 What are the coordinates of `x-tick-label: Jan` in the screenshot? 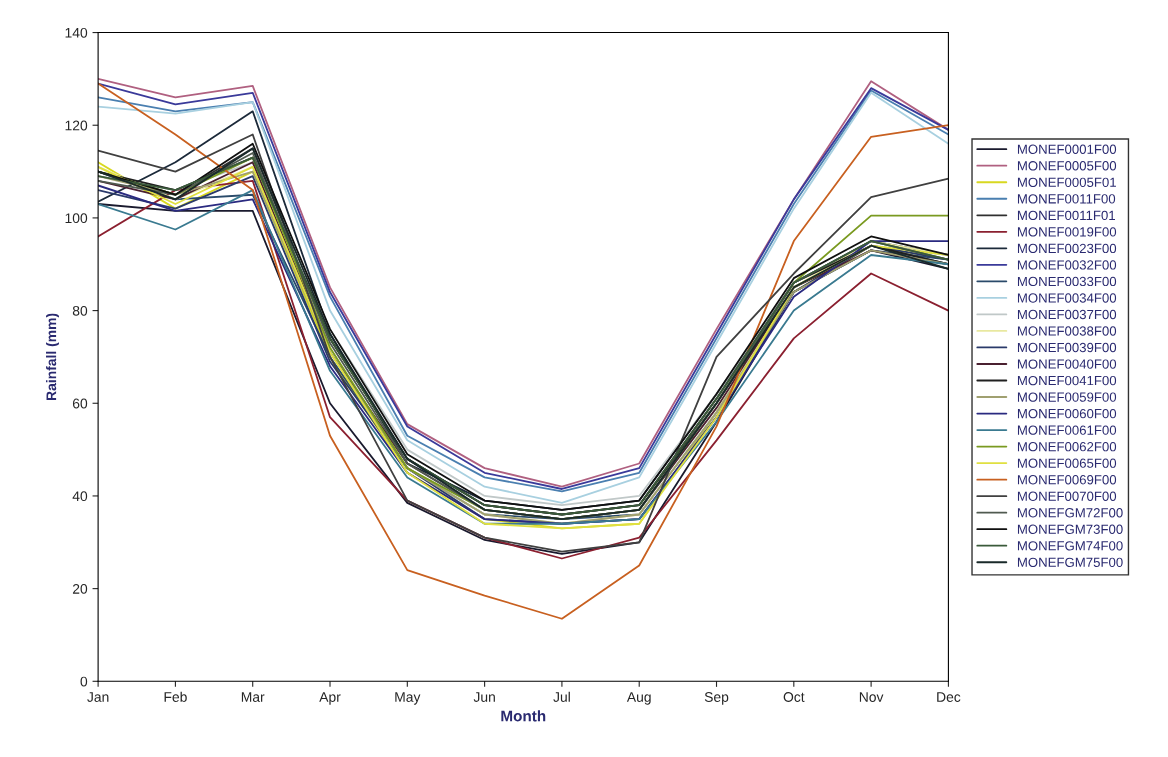 It's located at (98, 697).